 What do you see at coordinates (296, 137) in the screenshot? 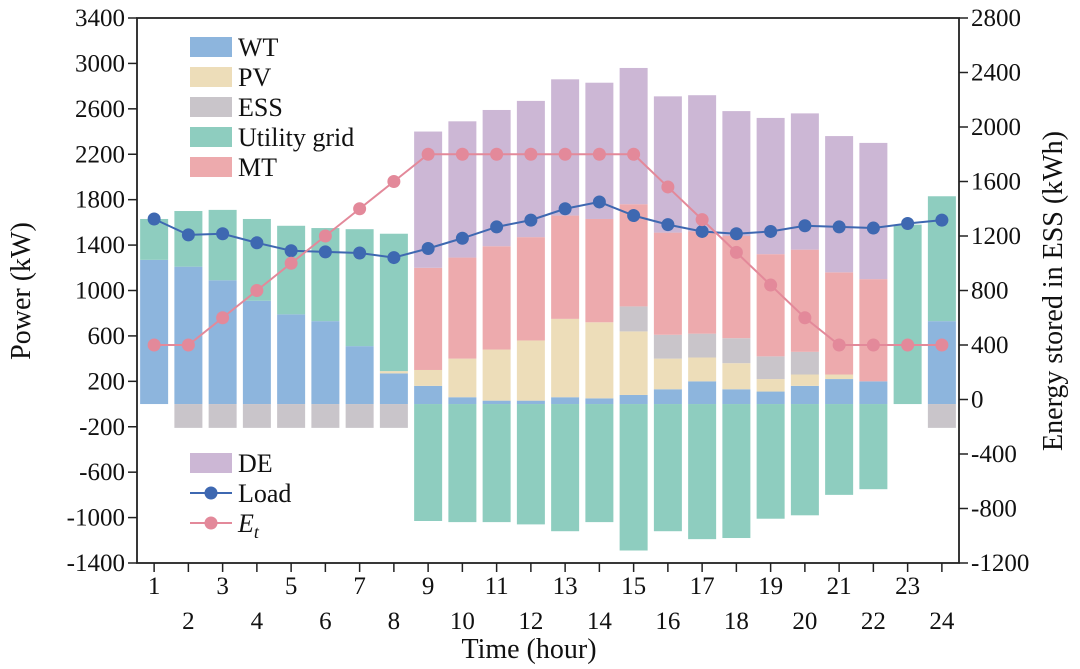
I see `legend-label-utility-grid: Utility grid` at bounding box center [296, 137].